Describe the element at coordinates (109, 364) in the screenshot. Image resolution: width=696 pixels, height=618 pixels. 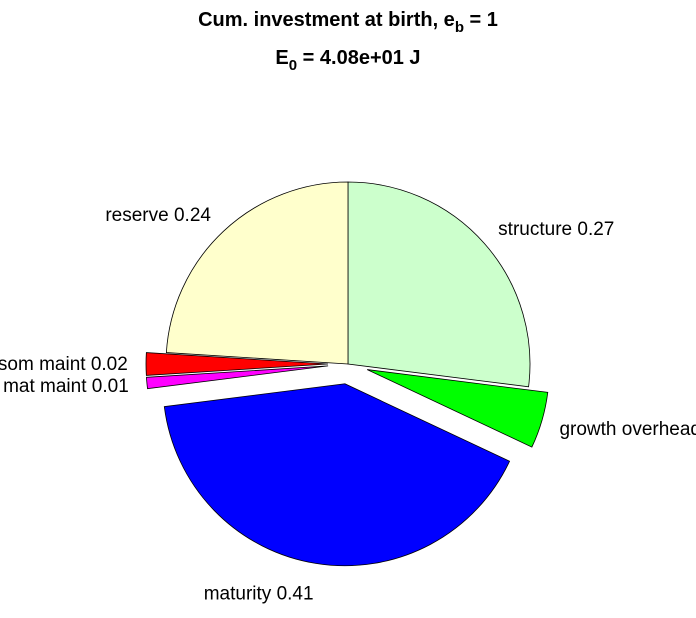
I see `slice-value: 0.02` at that location.